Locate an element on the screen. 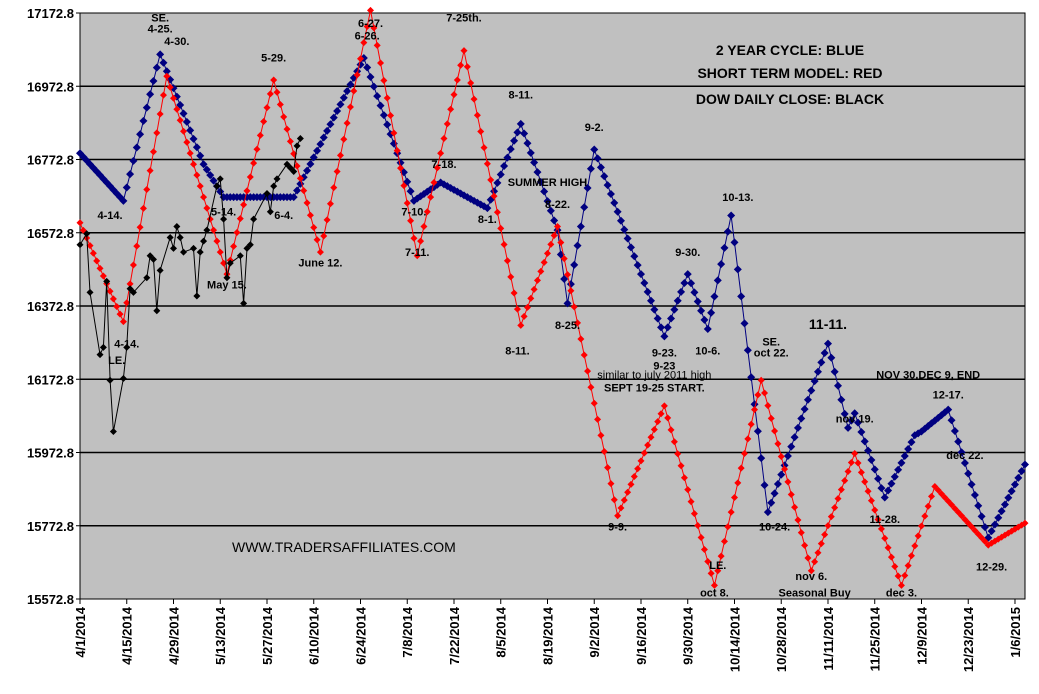  x-tick-label: 5/27/2014 is located at coordinates (267, 635).